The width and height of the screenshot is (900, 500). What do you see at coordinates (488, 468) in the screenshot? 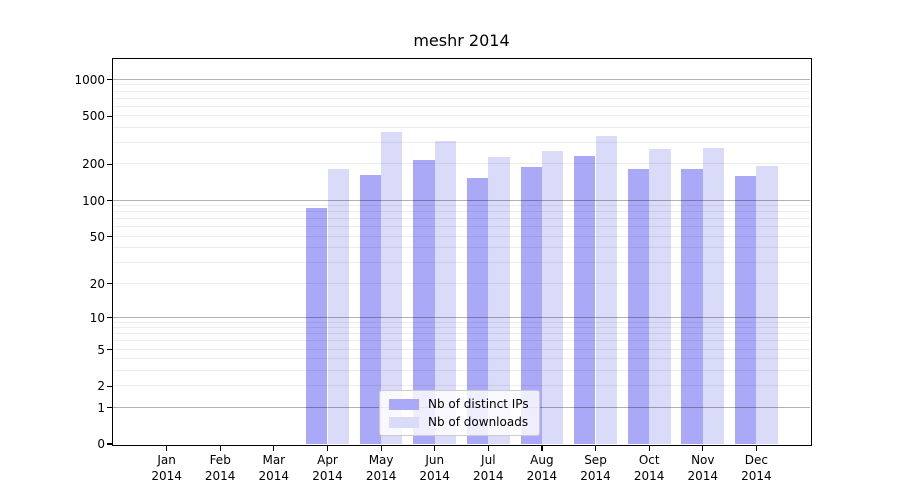
I see `x-tick-label: Jul 2014` at bounding box center [488, 468].